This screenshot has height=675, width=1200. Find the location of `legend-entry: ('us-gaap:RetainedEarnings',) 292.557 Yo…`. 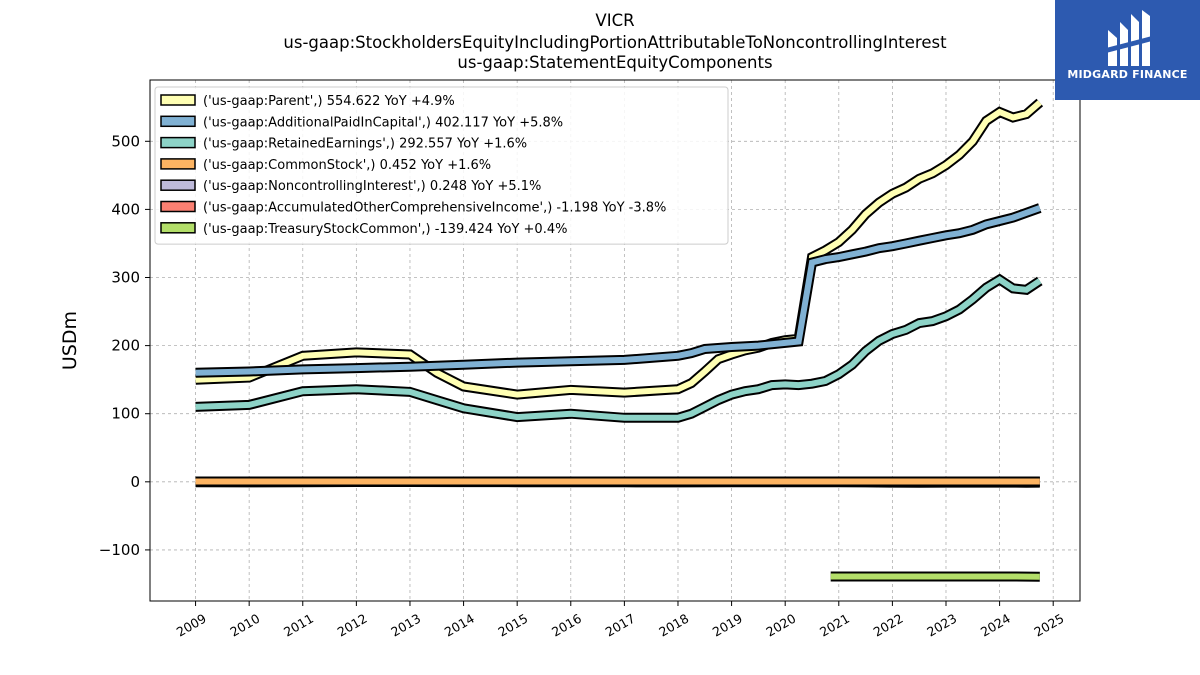

legend-entry: ('us-gaap:RetainedEarnings',) 292.557 Yo… is located at coordinates (365, 144).